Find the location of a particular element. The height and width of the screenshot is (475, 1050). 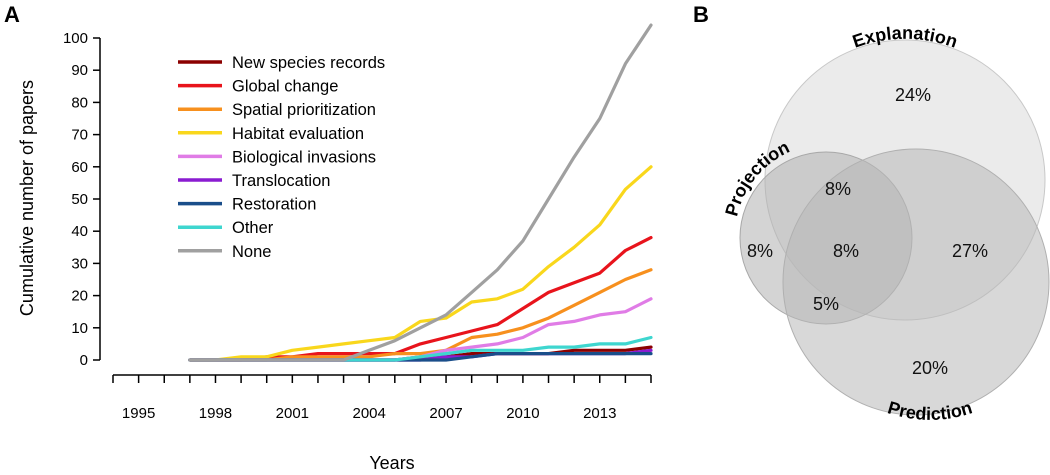

x-tick-label: 2007 is located at coordinates (445, 413).